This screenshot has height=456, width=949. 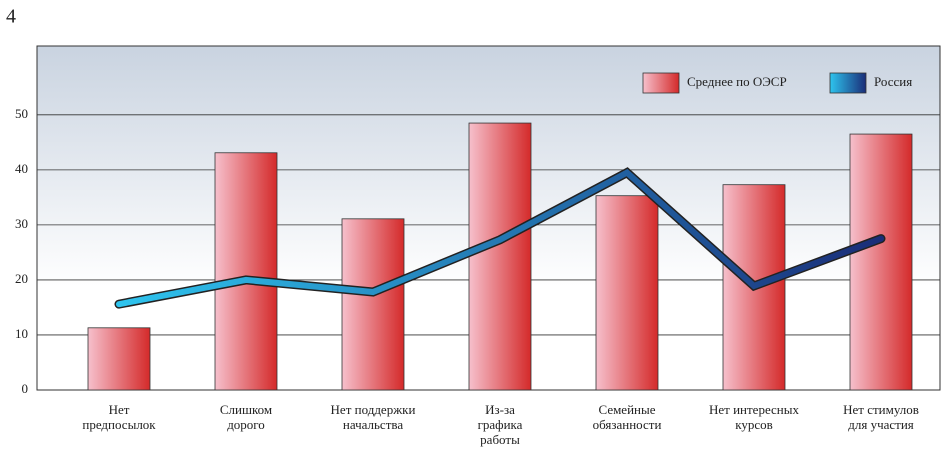 I want to click on y-tick-label: 40, so click(x=21, y=168).